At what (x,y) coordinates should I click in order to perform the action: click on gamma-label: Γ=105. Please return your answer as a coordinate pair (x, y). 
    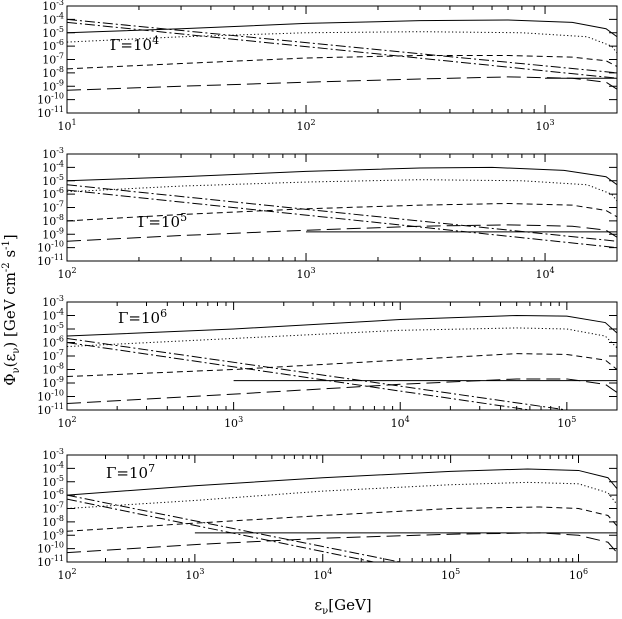
    Looking at the image, I should click on (162, 221).